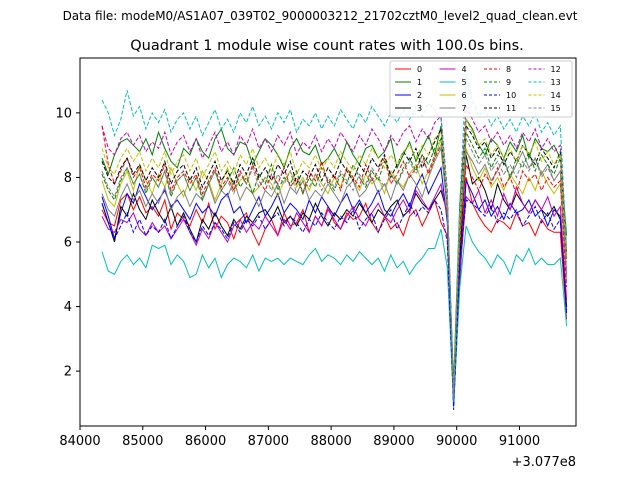  Describe the element at coordinates (68, 307) in the screenshot. I see `y-tick-label-1: 4` at that location.